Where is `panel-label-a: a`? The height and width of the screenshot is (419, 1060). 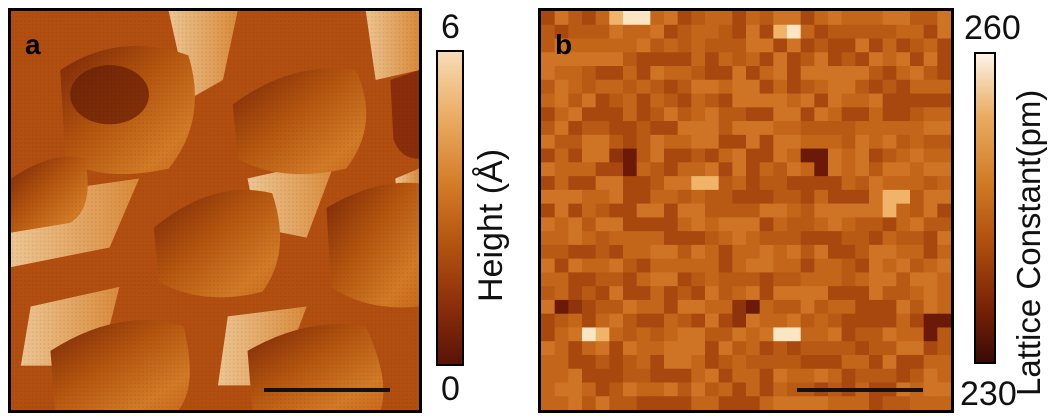
panel-label-a: a is located at coordinates (33, 44).